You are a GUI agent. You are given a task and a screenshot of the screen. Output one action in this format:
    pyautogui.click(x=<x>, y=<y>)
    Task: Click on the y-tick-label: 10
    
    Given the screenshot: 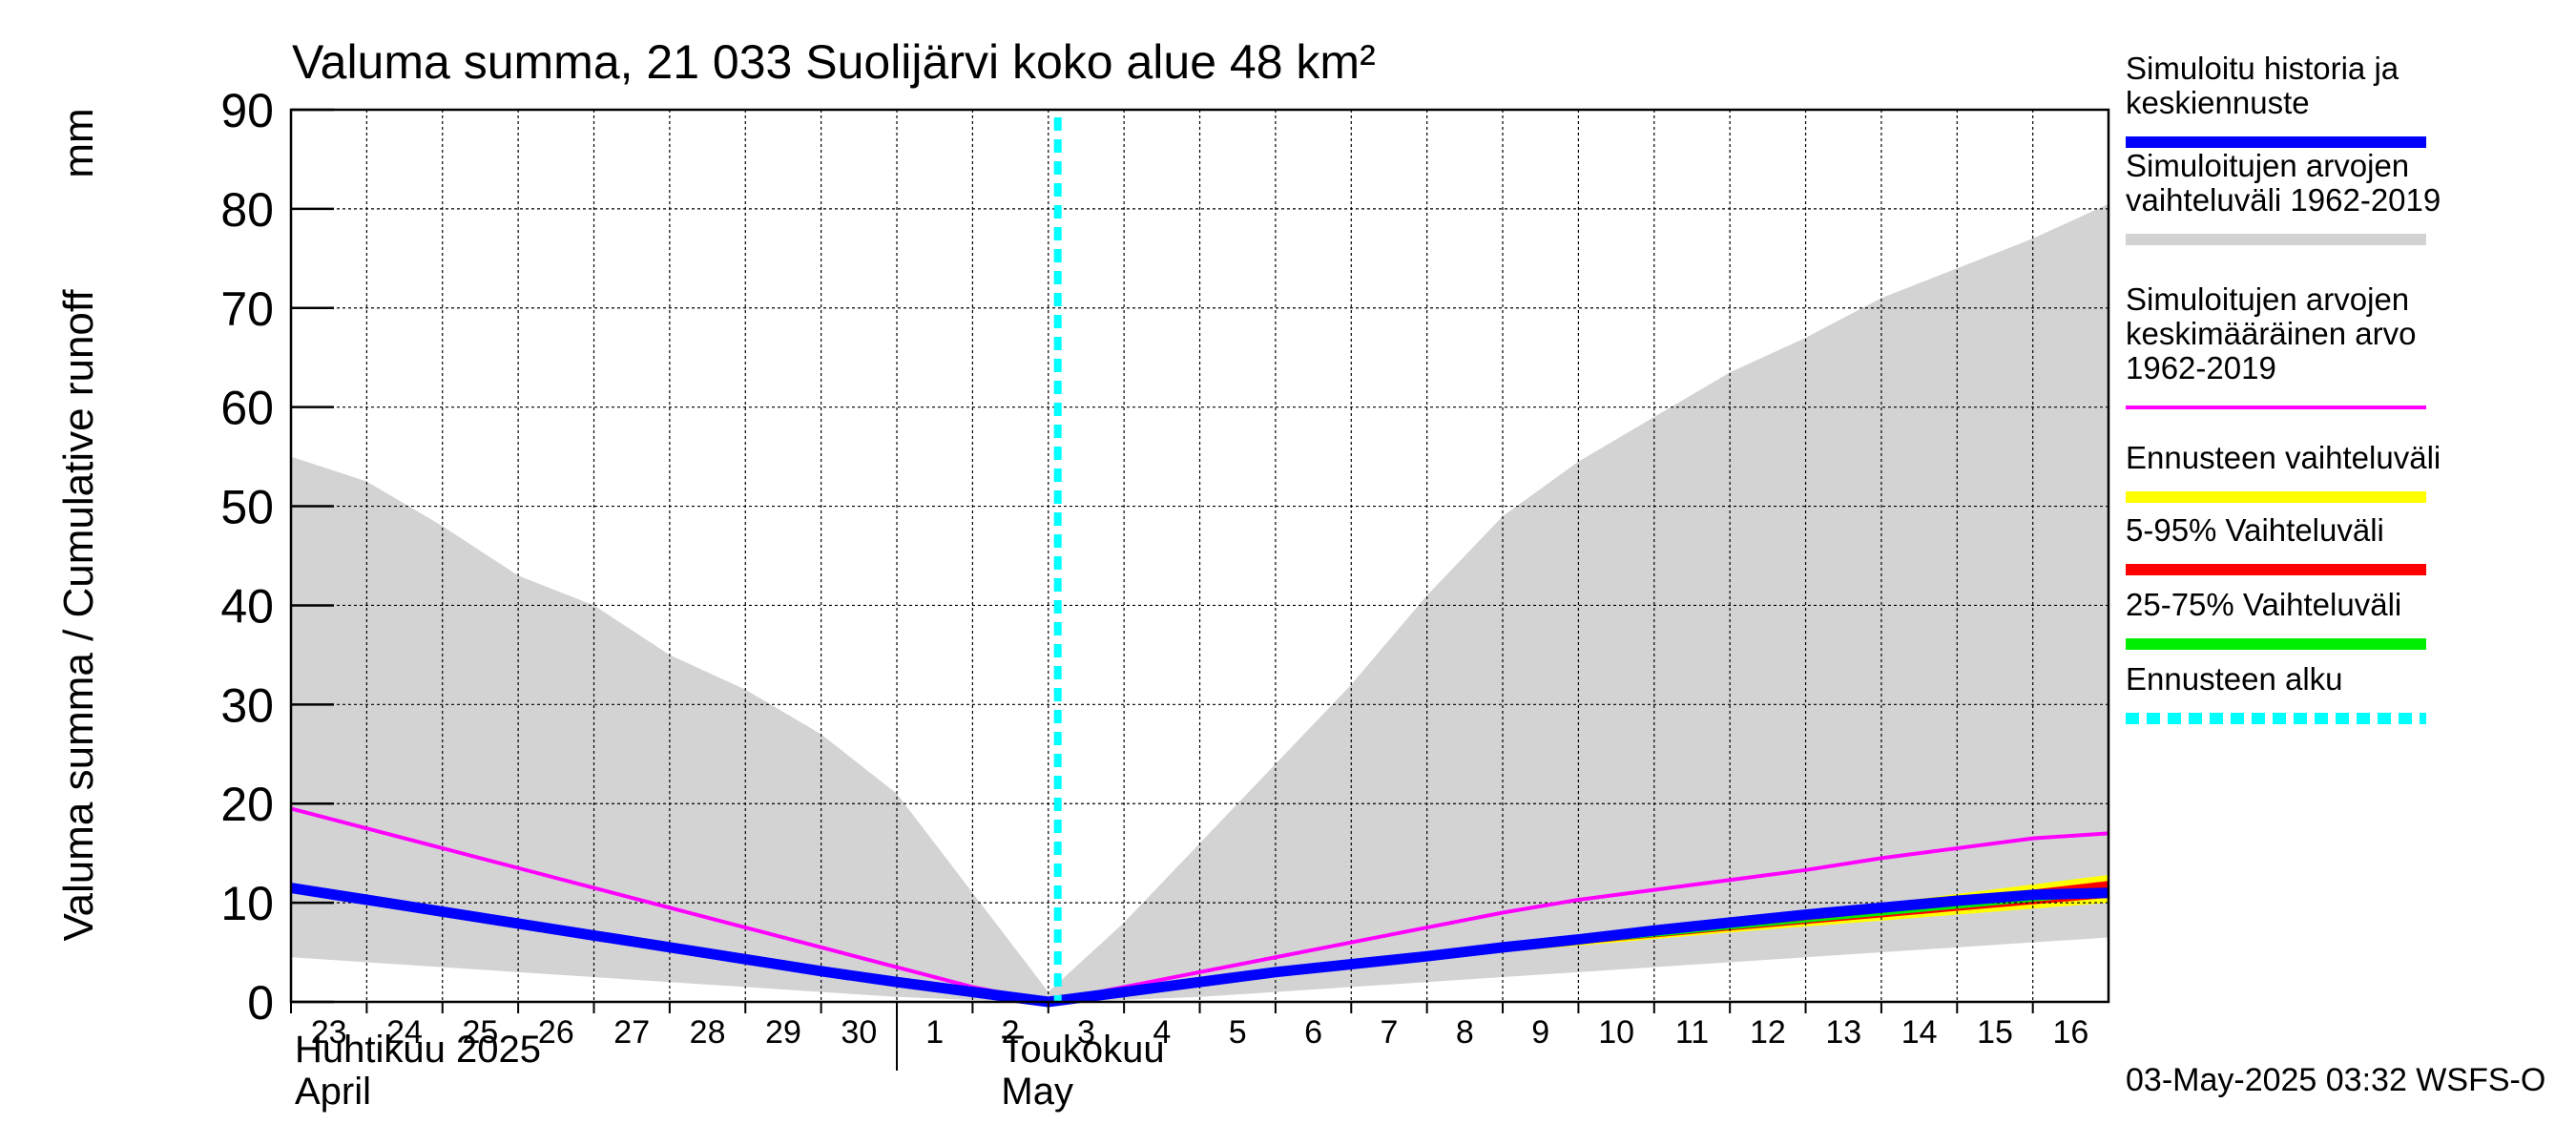 What is the action you would take?
    pyautogui.click(x=247, y=903)
    